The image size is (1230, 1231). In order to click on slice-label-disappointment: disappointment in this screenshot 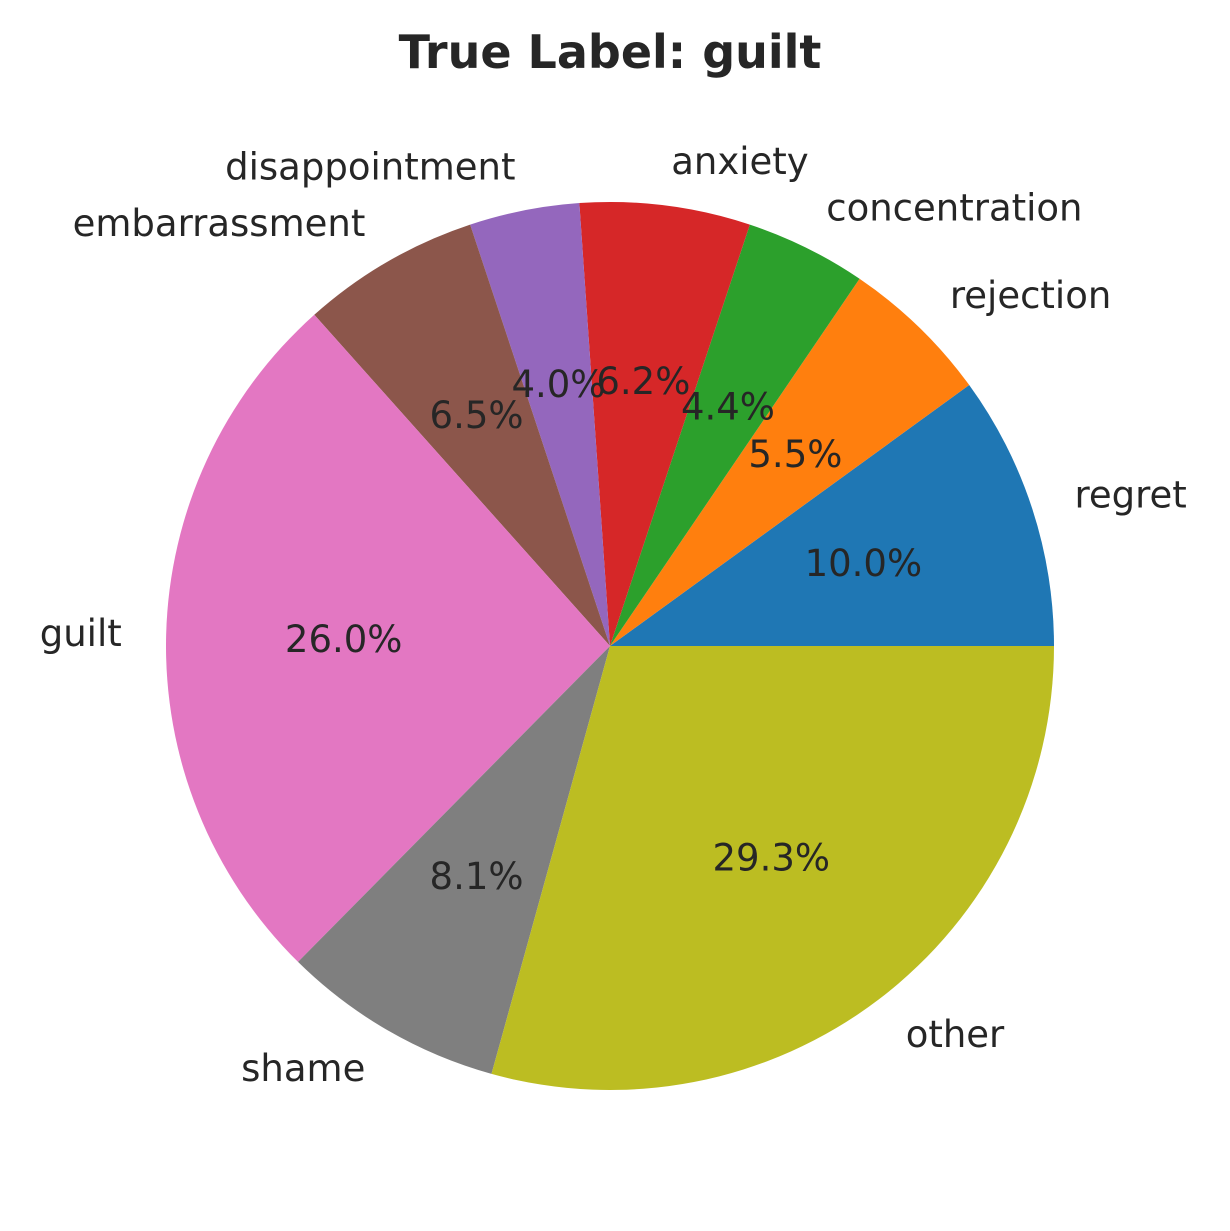, I will do `click(370, 166)`.